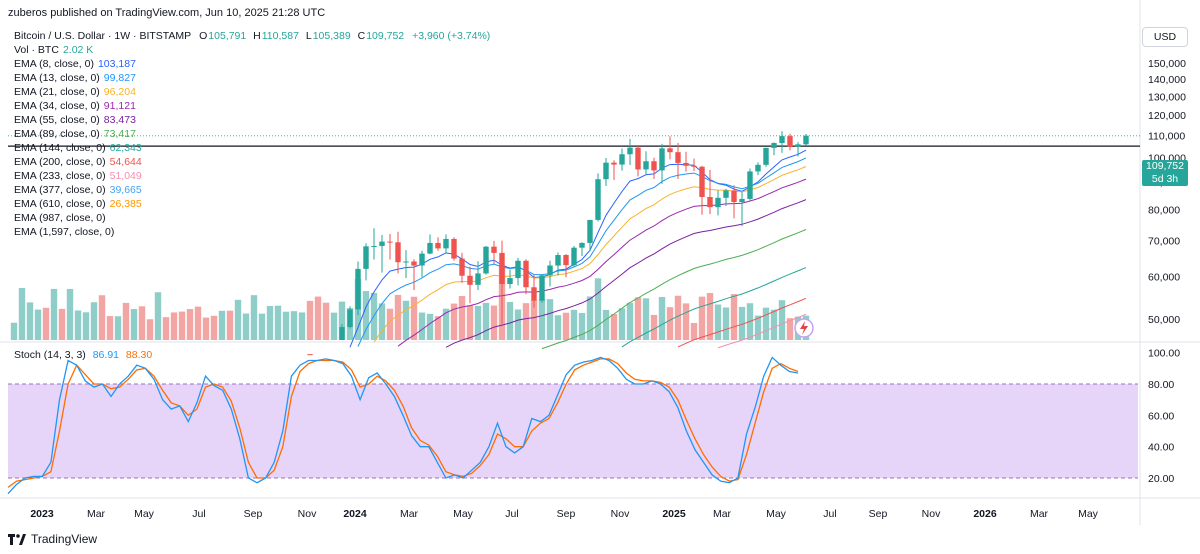  What do you see at coordinates (60, 190) in the screenshot?
I see `ema-label: EMA (377, close, 0)` at bounding box center [60, 190].